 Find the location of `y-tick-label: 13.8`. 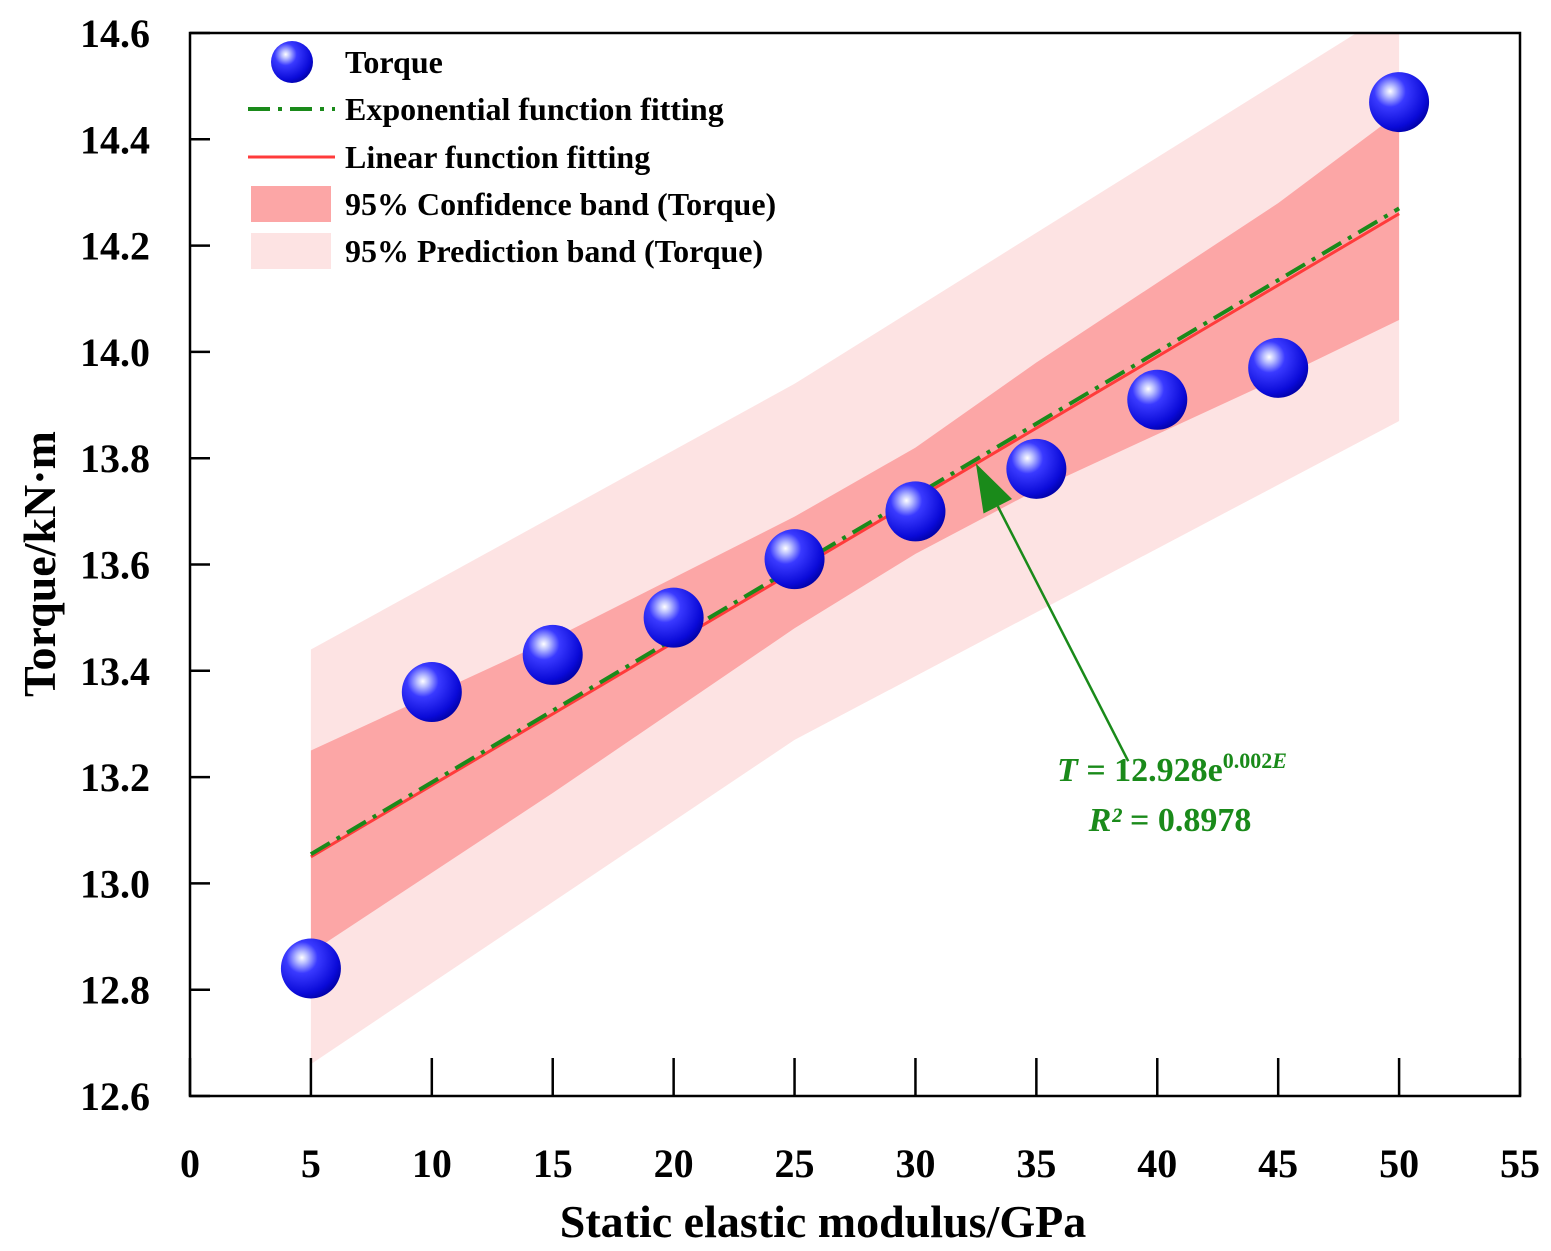

y-tick-label: 13.8 is located at coordinates (115, 458).